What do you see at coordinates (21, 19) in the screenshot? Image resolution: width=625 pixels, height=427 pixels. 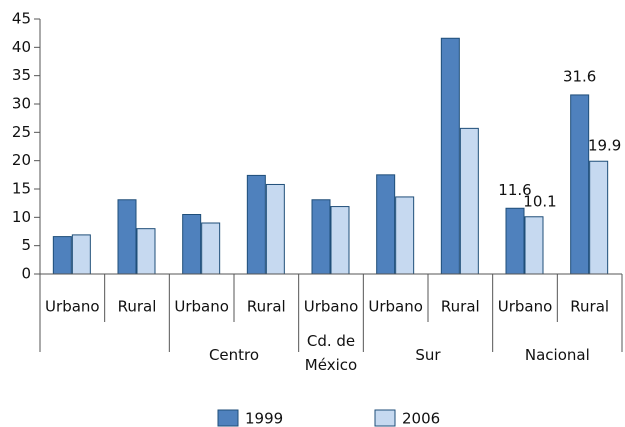 I see `y-tick-label: 45` at bounding box center [21, 19].